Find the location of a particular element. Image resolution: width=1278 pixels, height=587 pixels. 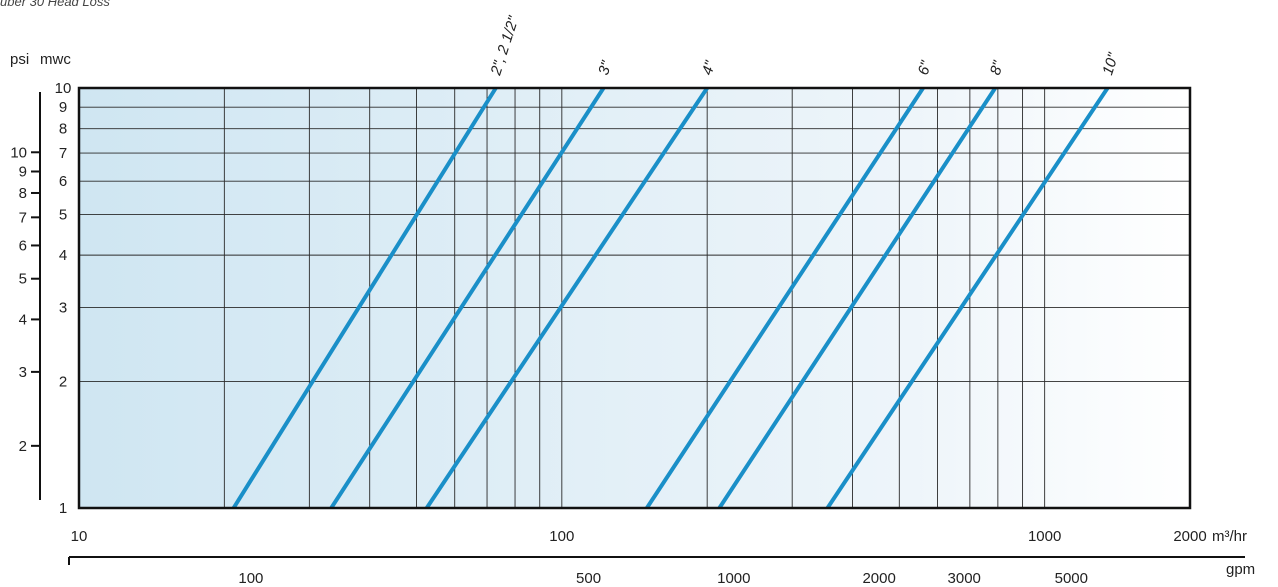

psi-tick-label: 9 is located at coordinates (23, 171).